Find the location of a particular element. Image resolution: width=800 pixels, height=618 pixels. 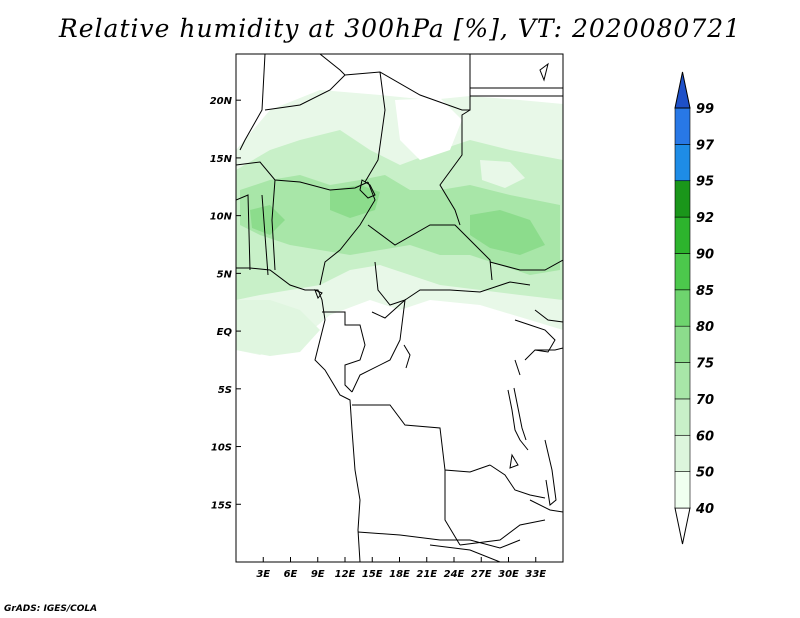

border-mali-niger is located at coordinates (252, 102).